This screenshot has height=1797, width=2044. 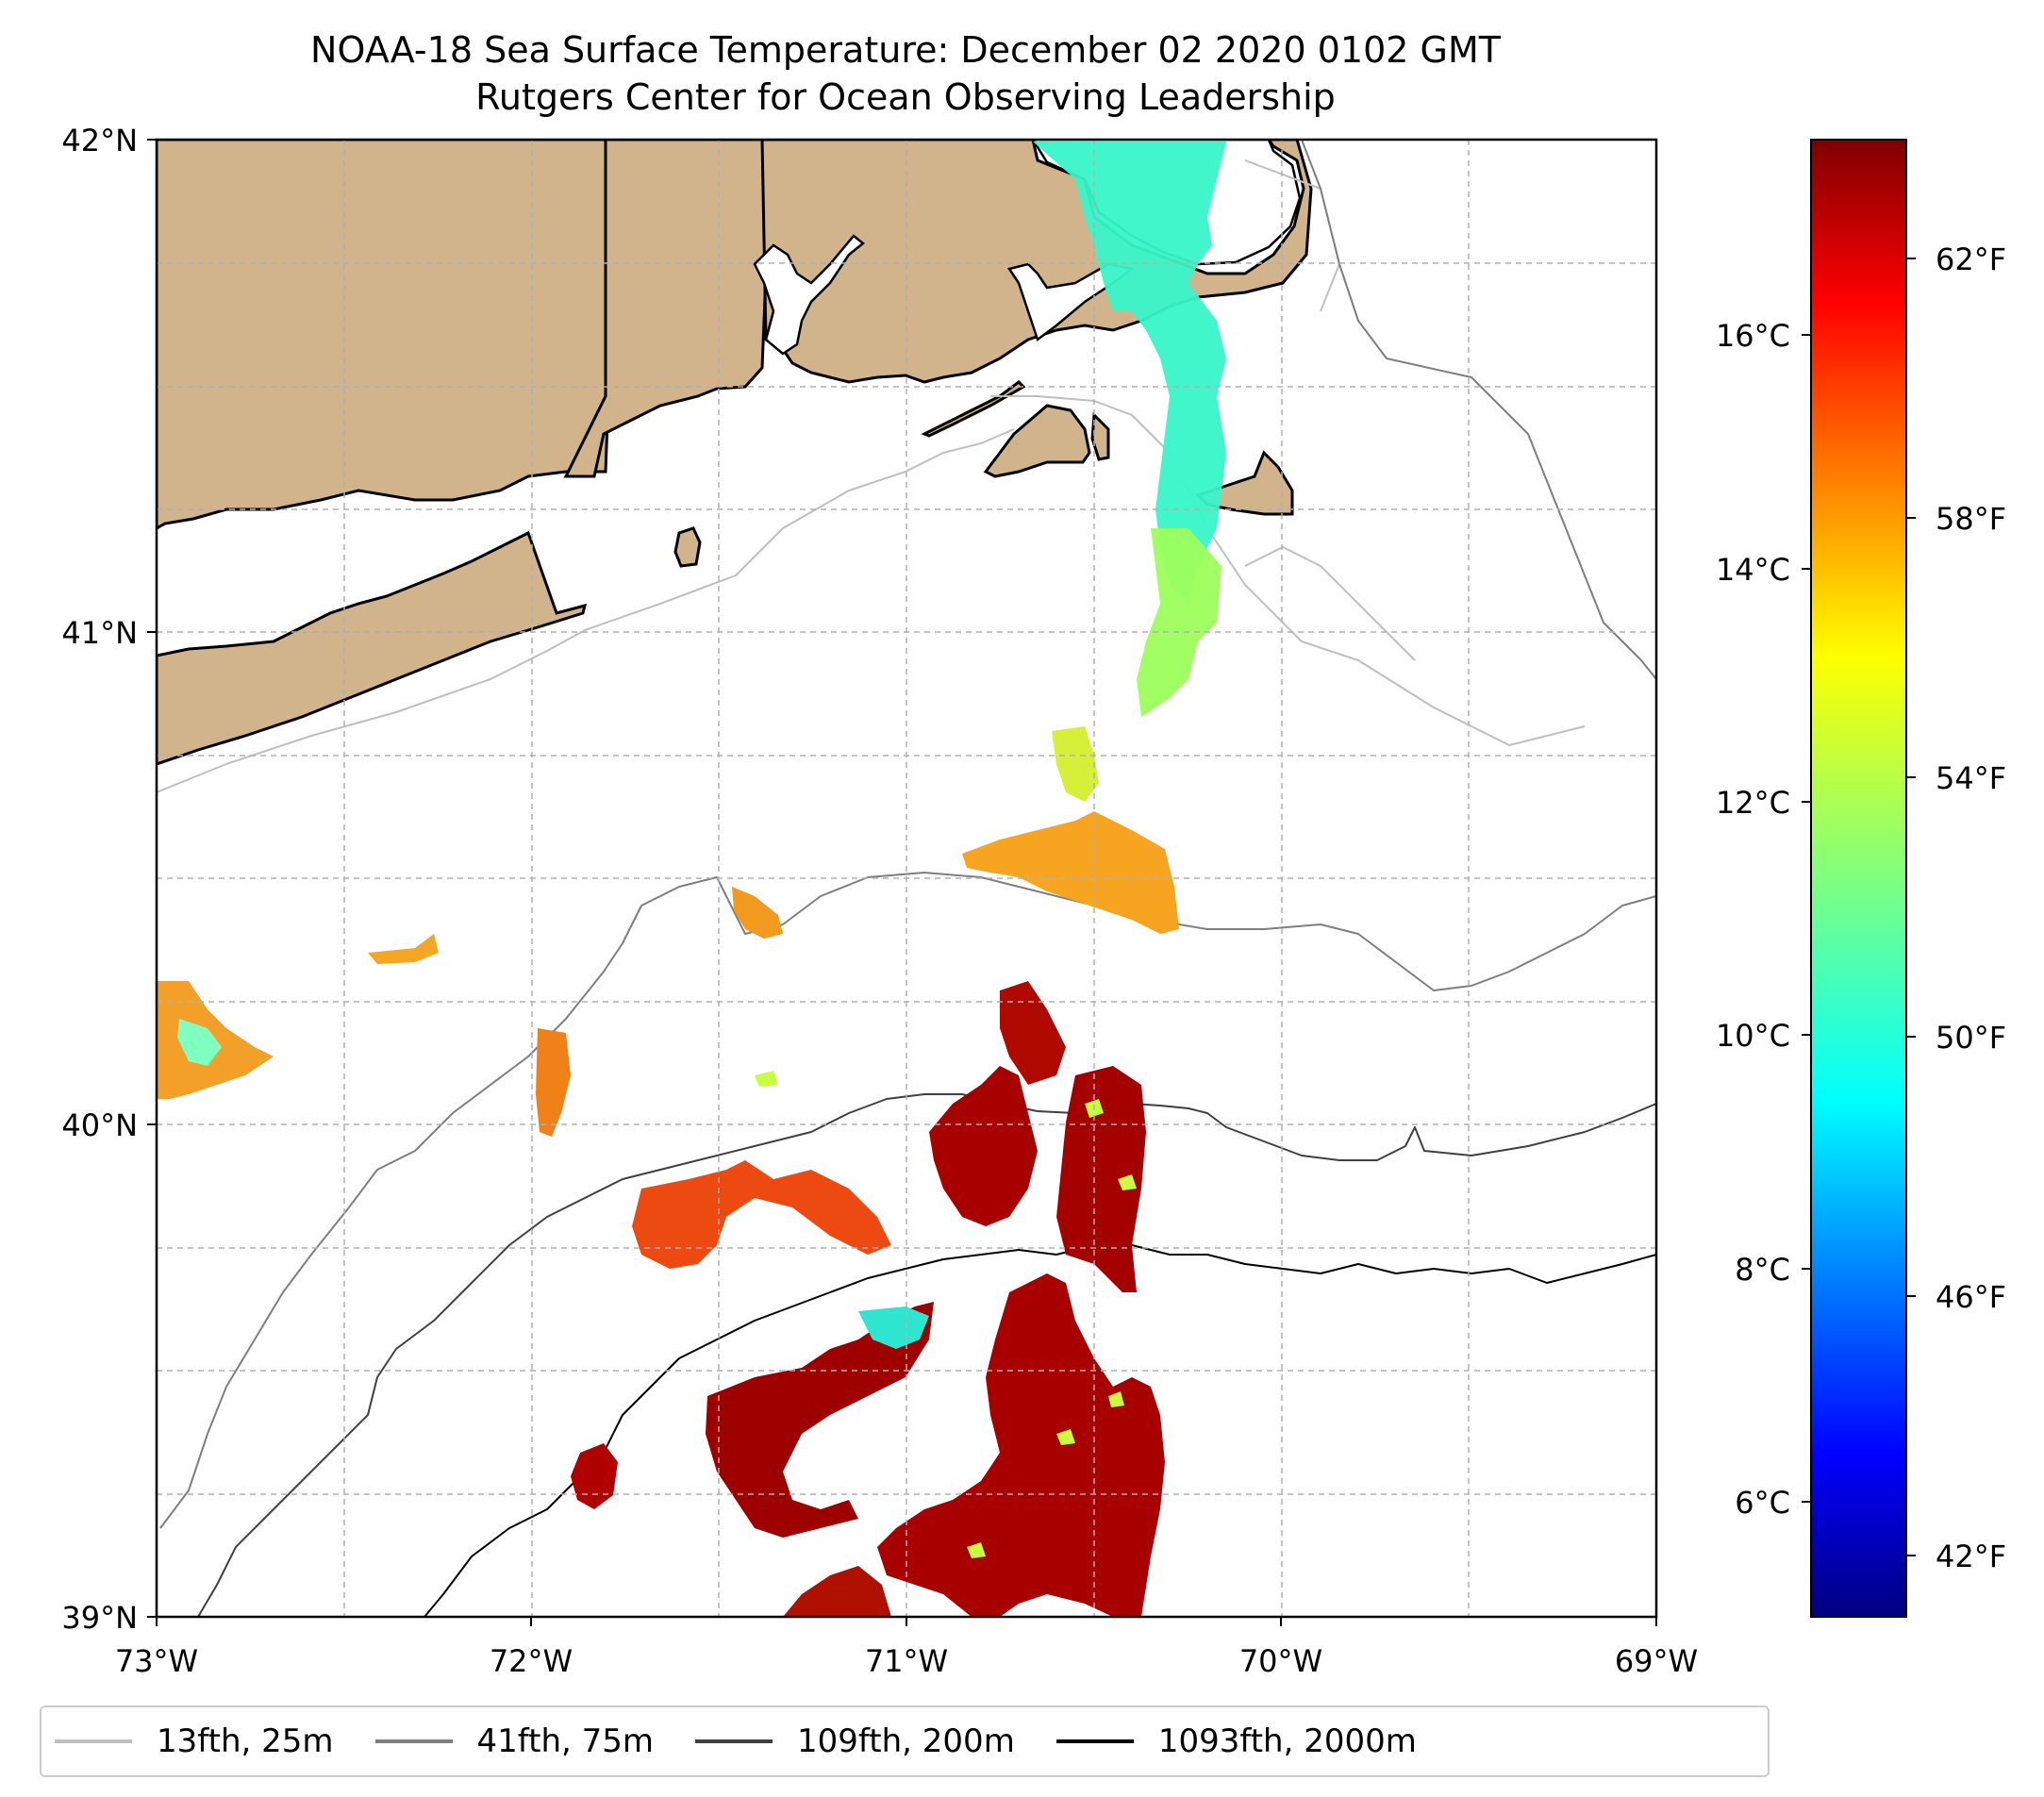 What do you see at coordinates (1911, 907) in the screenshot?
I see `colorbar-fahrenheit-ticks` at bounding box center [1911, 907].